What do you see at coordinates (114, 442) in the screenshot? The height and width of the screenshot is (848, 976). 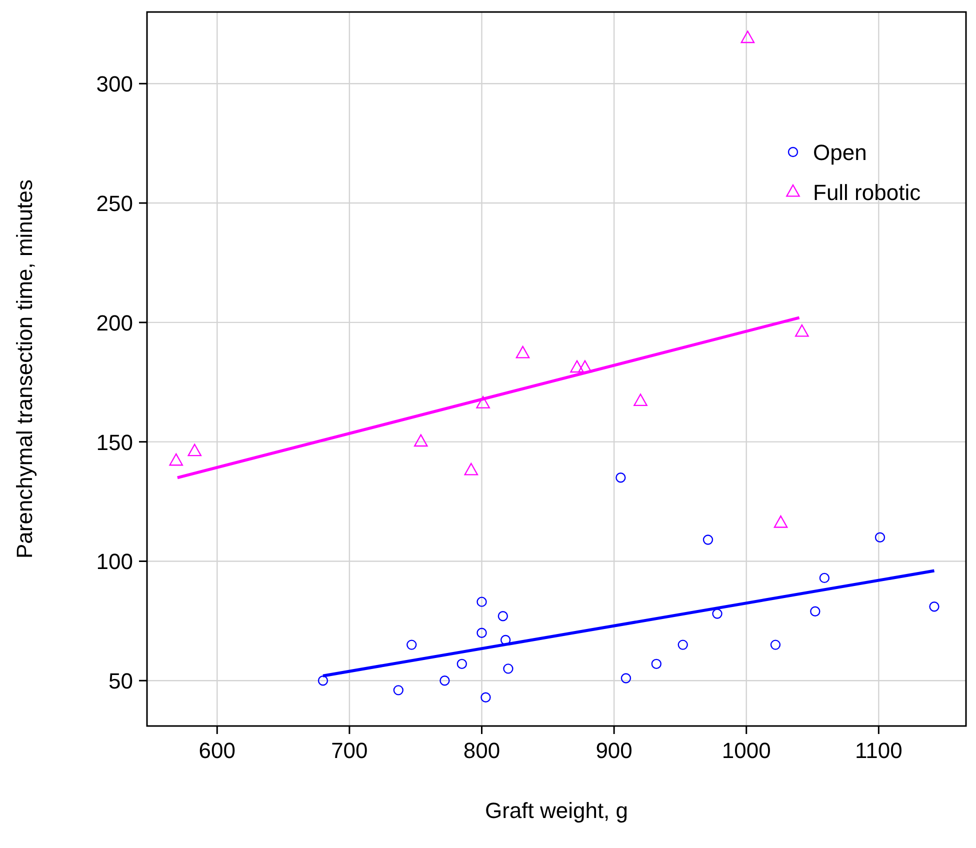 I see `y-tick-label: 150` at bounding box center [114, 442].